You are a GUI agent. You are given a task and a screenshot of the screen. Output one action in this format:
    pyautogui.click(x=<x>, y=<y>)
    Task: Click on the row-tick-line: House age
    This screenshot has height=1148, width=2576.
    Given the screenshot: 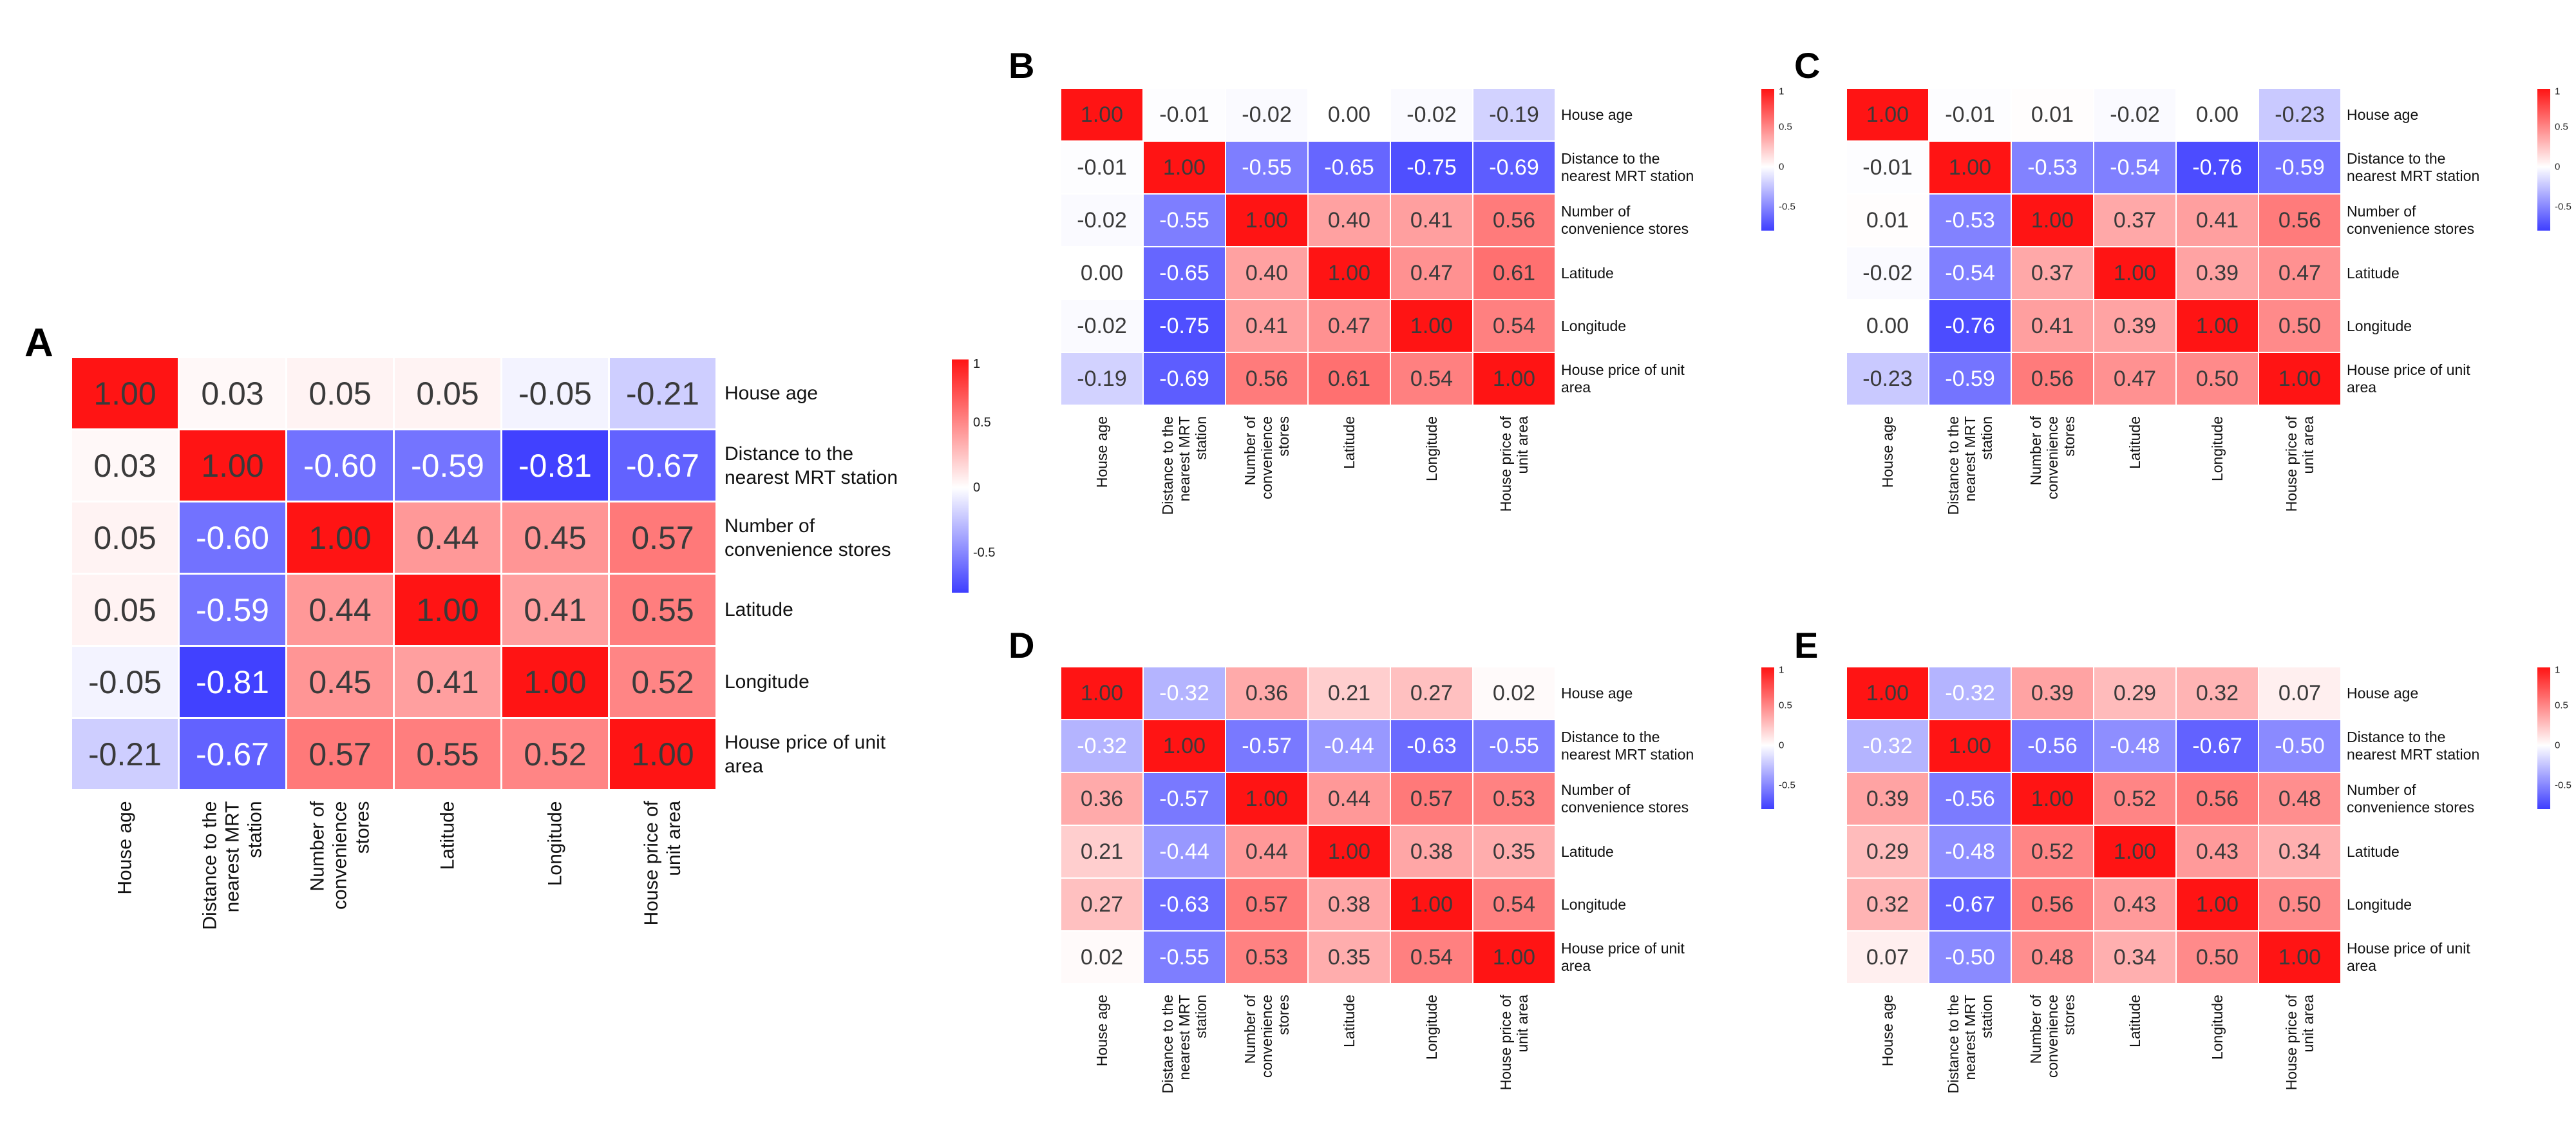 What is the action you would take?
    pyautogui.click(x=1597, y=114)
    